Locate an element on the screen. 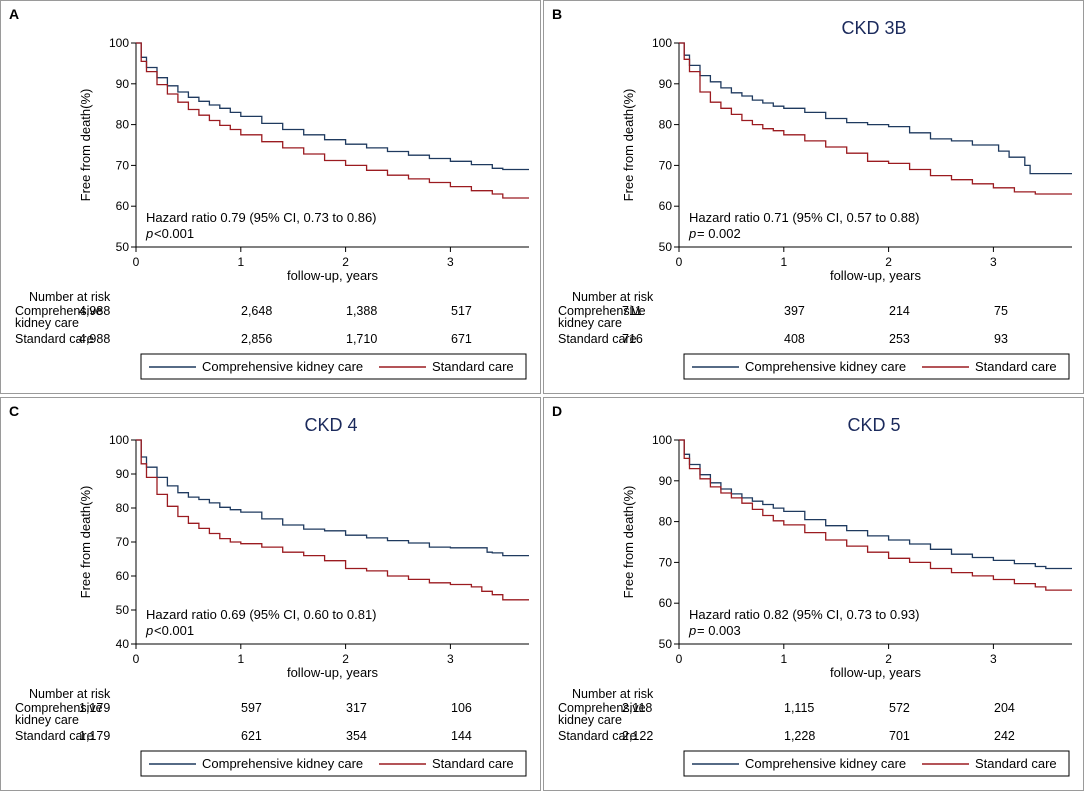 Image resolution: width=1084 pixels, height=792 pixels. risk-value: 214 is located at coordinates (899, 311).